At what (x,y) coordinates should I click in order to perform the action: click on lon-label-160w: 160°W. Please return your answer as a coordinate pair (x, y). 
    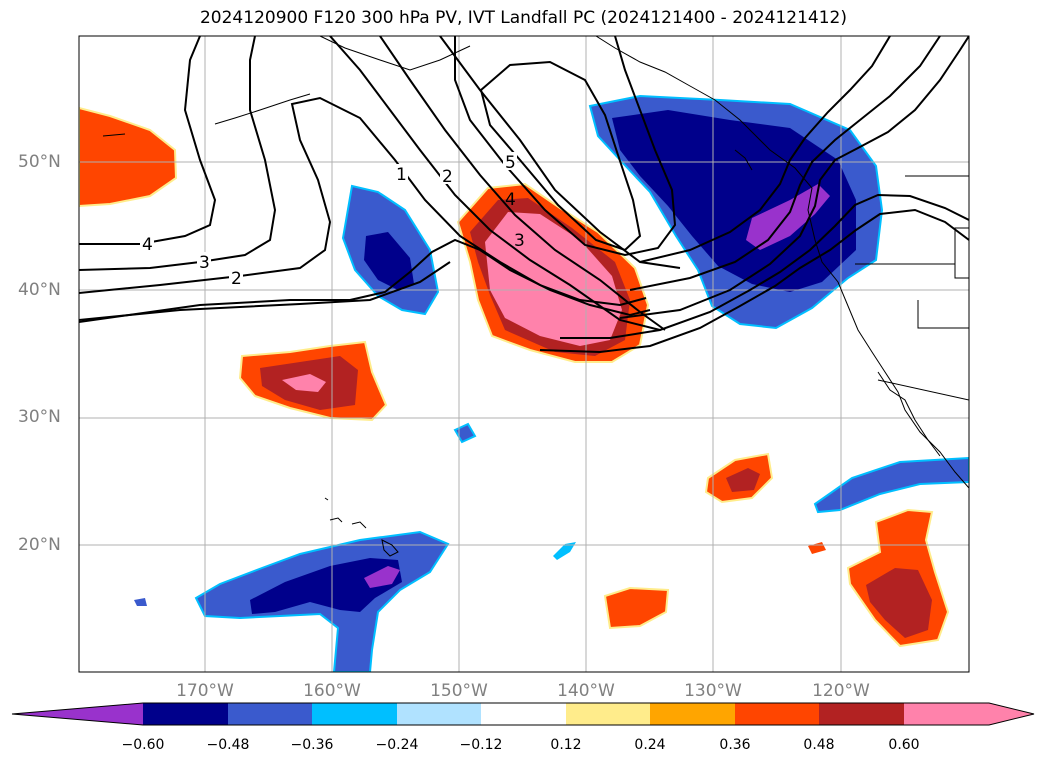
    Looking at the image, I should click on (332, 691).